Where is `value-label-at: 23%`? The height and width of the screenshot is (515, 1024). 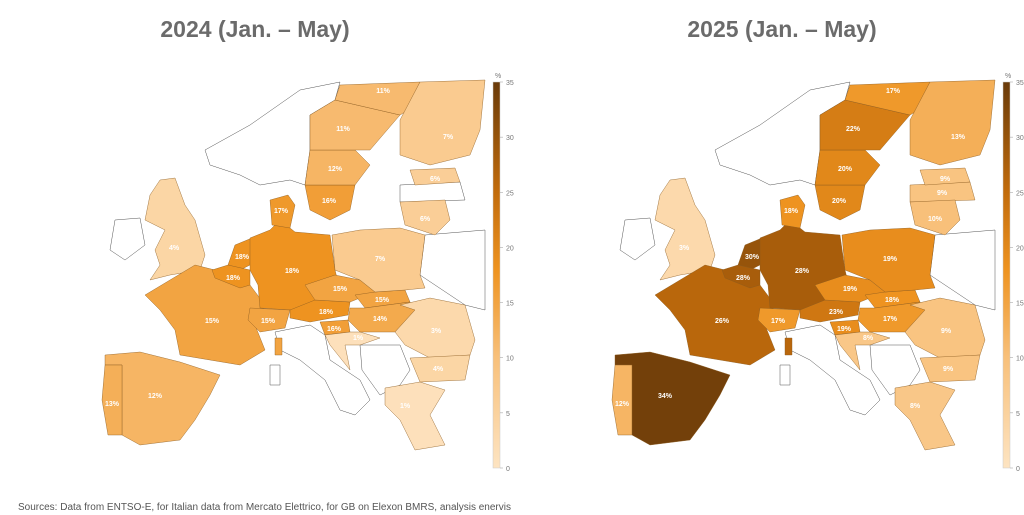 value-label-at: 23% is located at coordinates (836, 312).